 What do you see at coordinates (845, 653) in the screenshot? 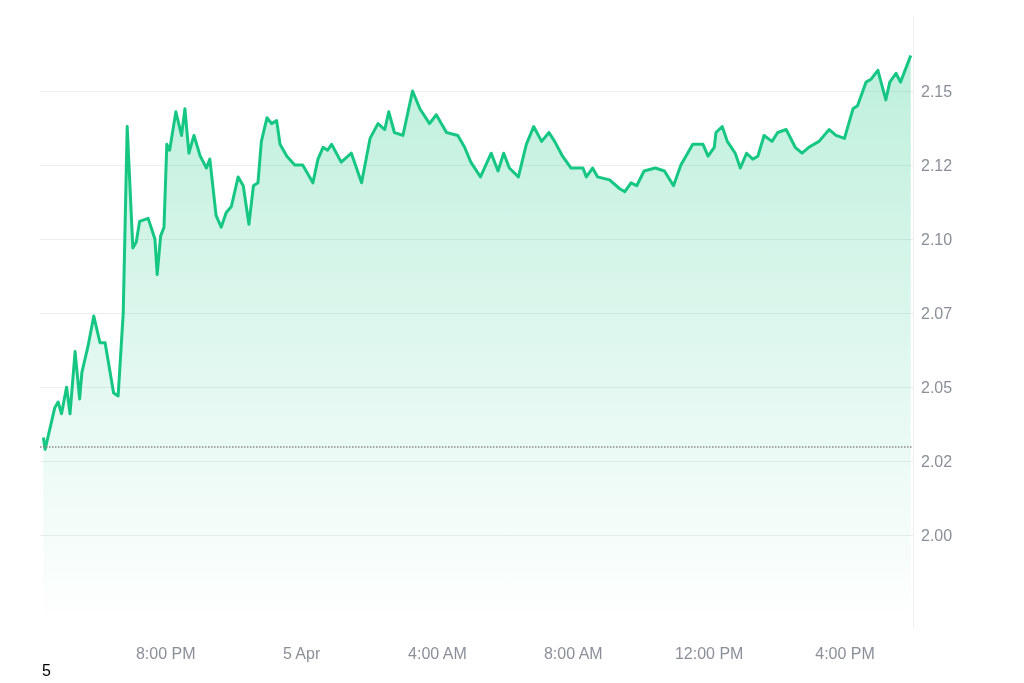
I see `x-tick-label: 4:00 PM` at bounding box center [845, 653].